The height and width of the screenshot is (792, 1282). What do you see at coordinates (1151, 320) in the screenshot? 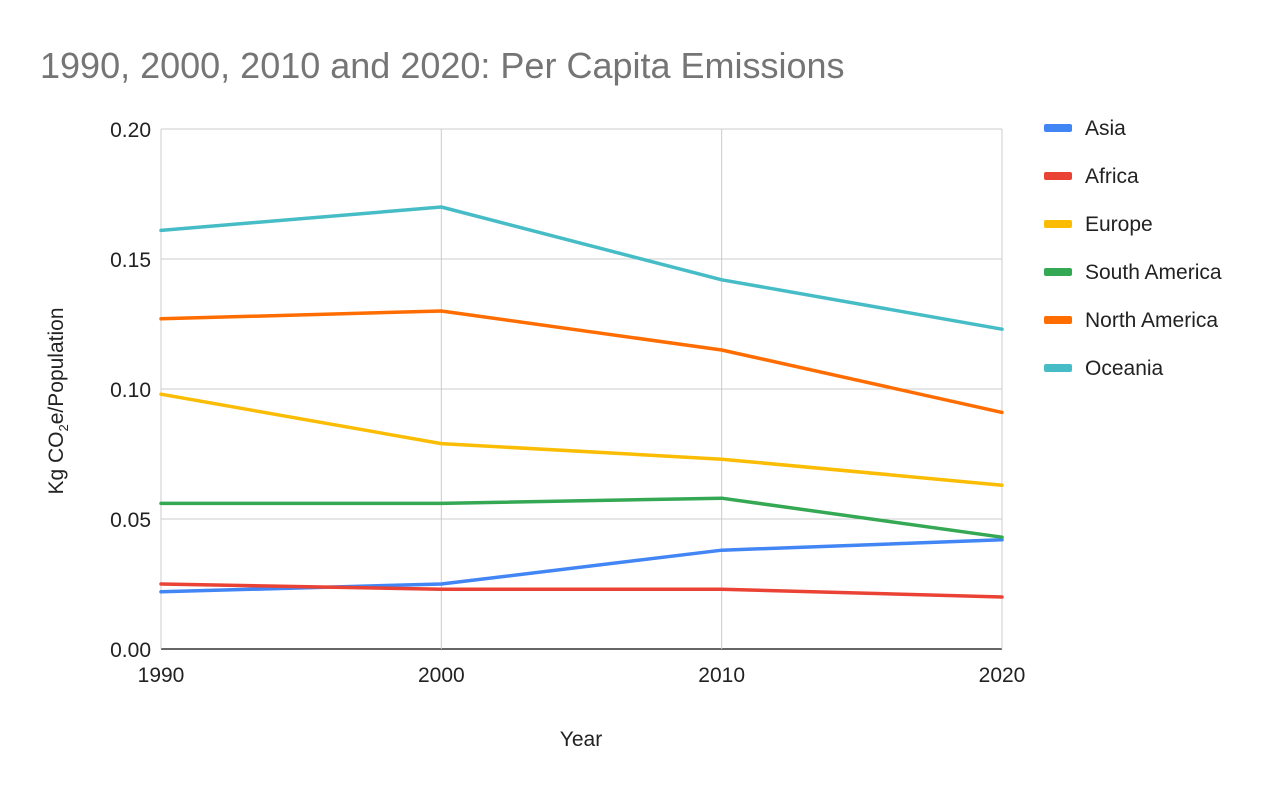
I see `legend-label: North America` at bounding box center [1151, 320].